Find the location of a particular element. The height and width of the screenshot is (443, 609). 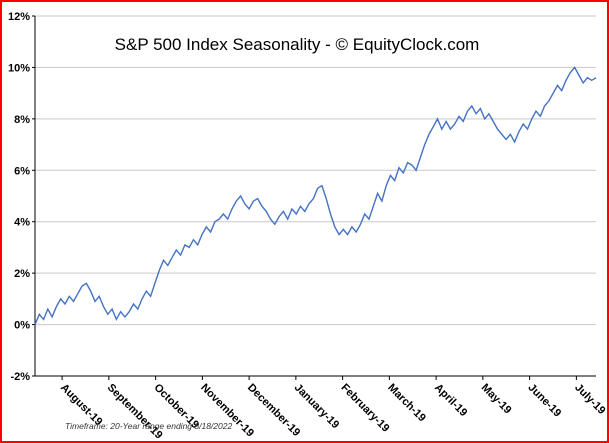

x-tick-label: March-19 is located at coordinates (406, 403).